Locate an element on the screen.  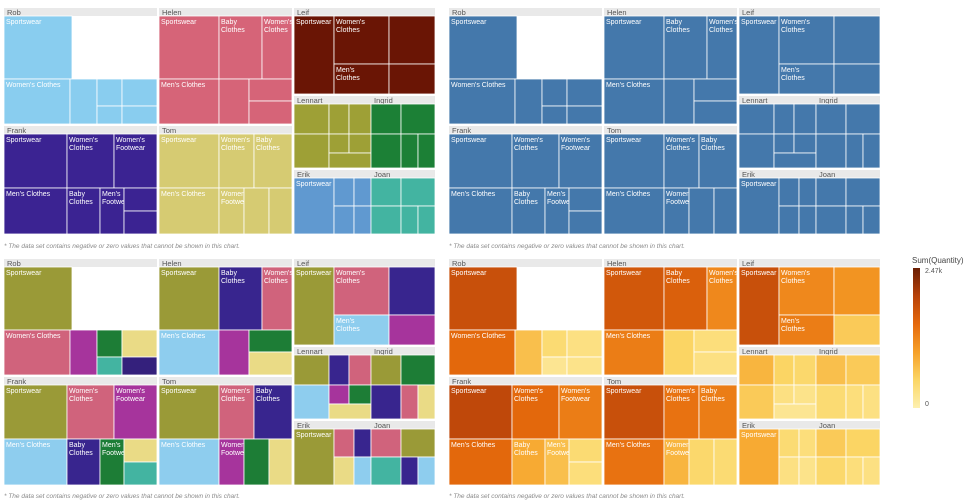
tile-rob-women-s-clothes is located at coordinates (482, 101).